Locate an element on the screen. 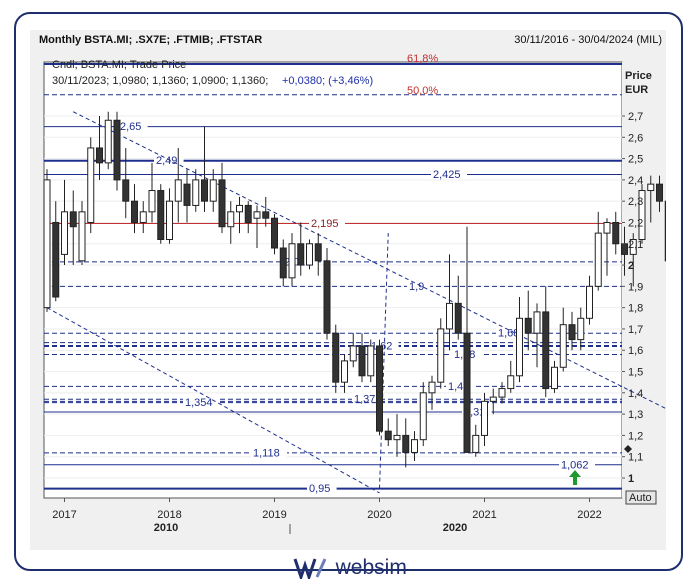 Image resolution: width=698 pixels, height=583 pixels. y-tick-label: 2,6 is located at coordinates (635, 138).